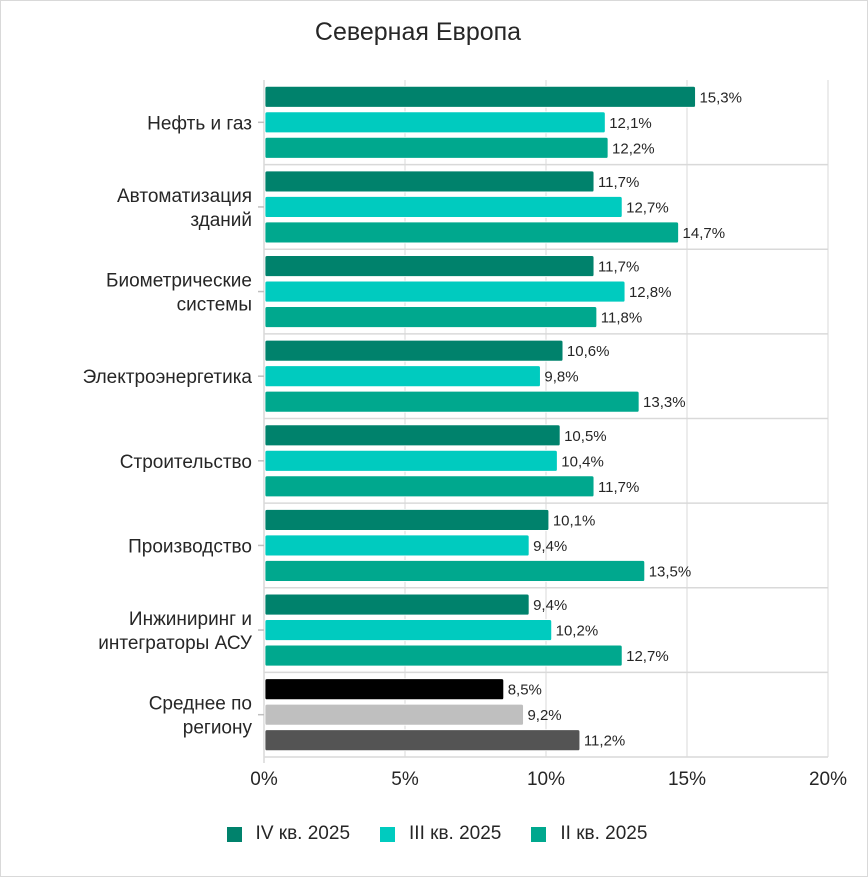 This screenshot has width=868, height=877. I want to click on legend-label: IV кв. 2025, so click(303, 833).